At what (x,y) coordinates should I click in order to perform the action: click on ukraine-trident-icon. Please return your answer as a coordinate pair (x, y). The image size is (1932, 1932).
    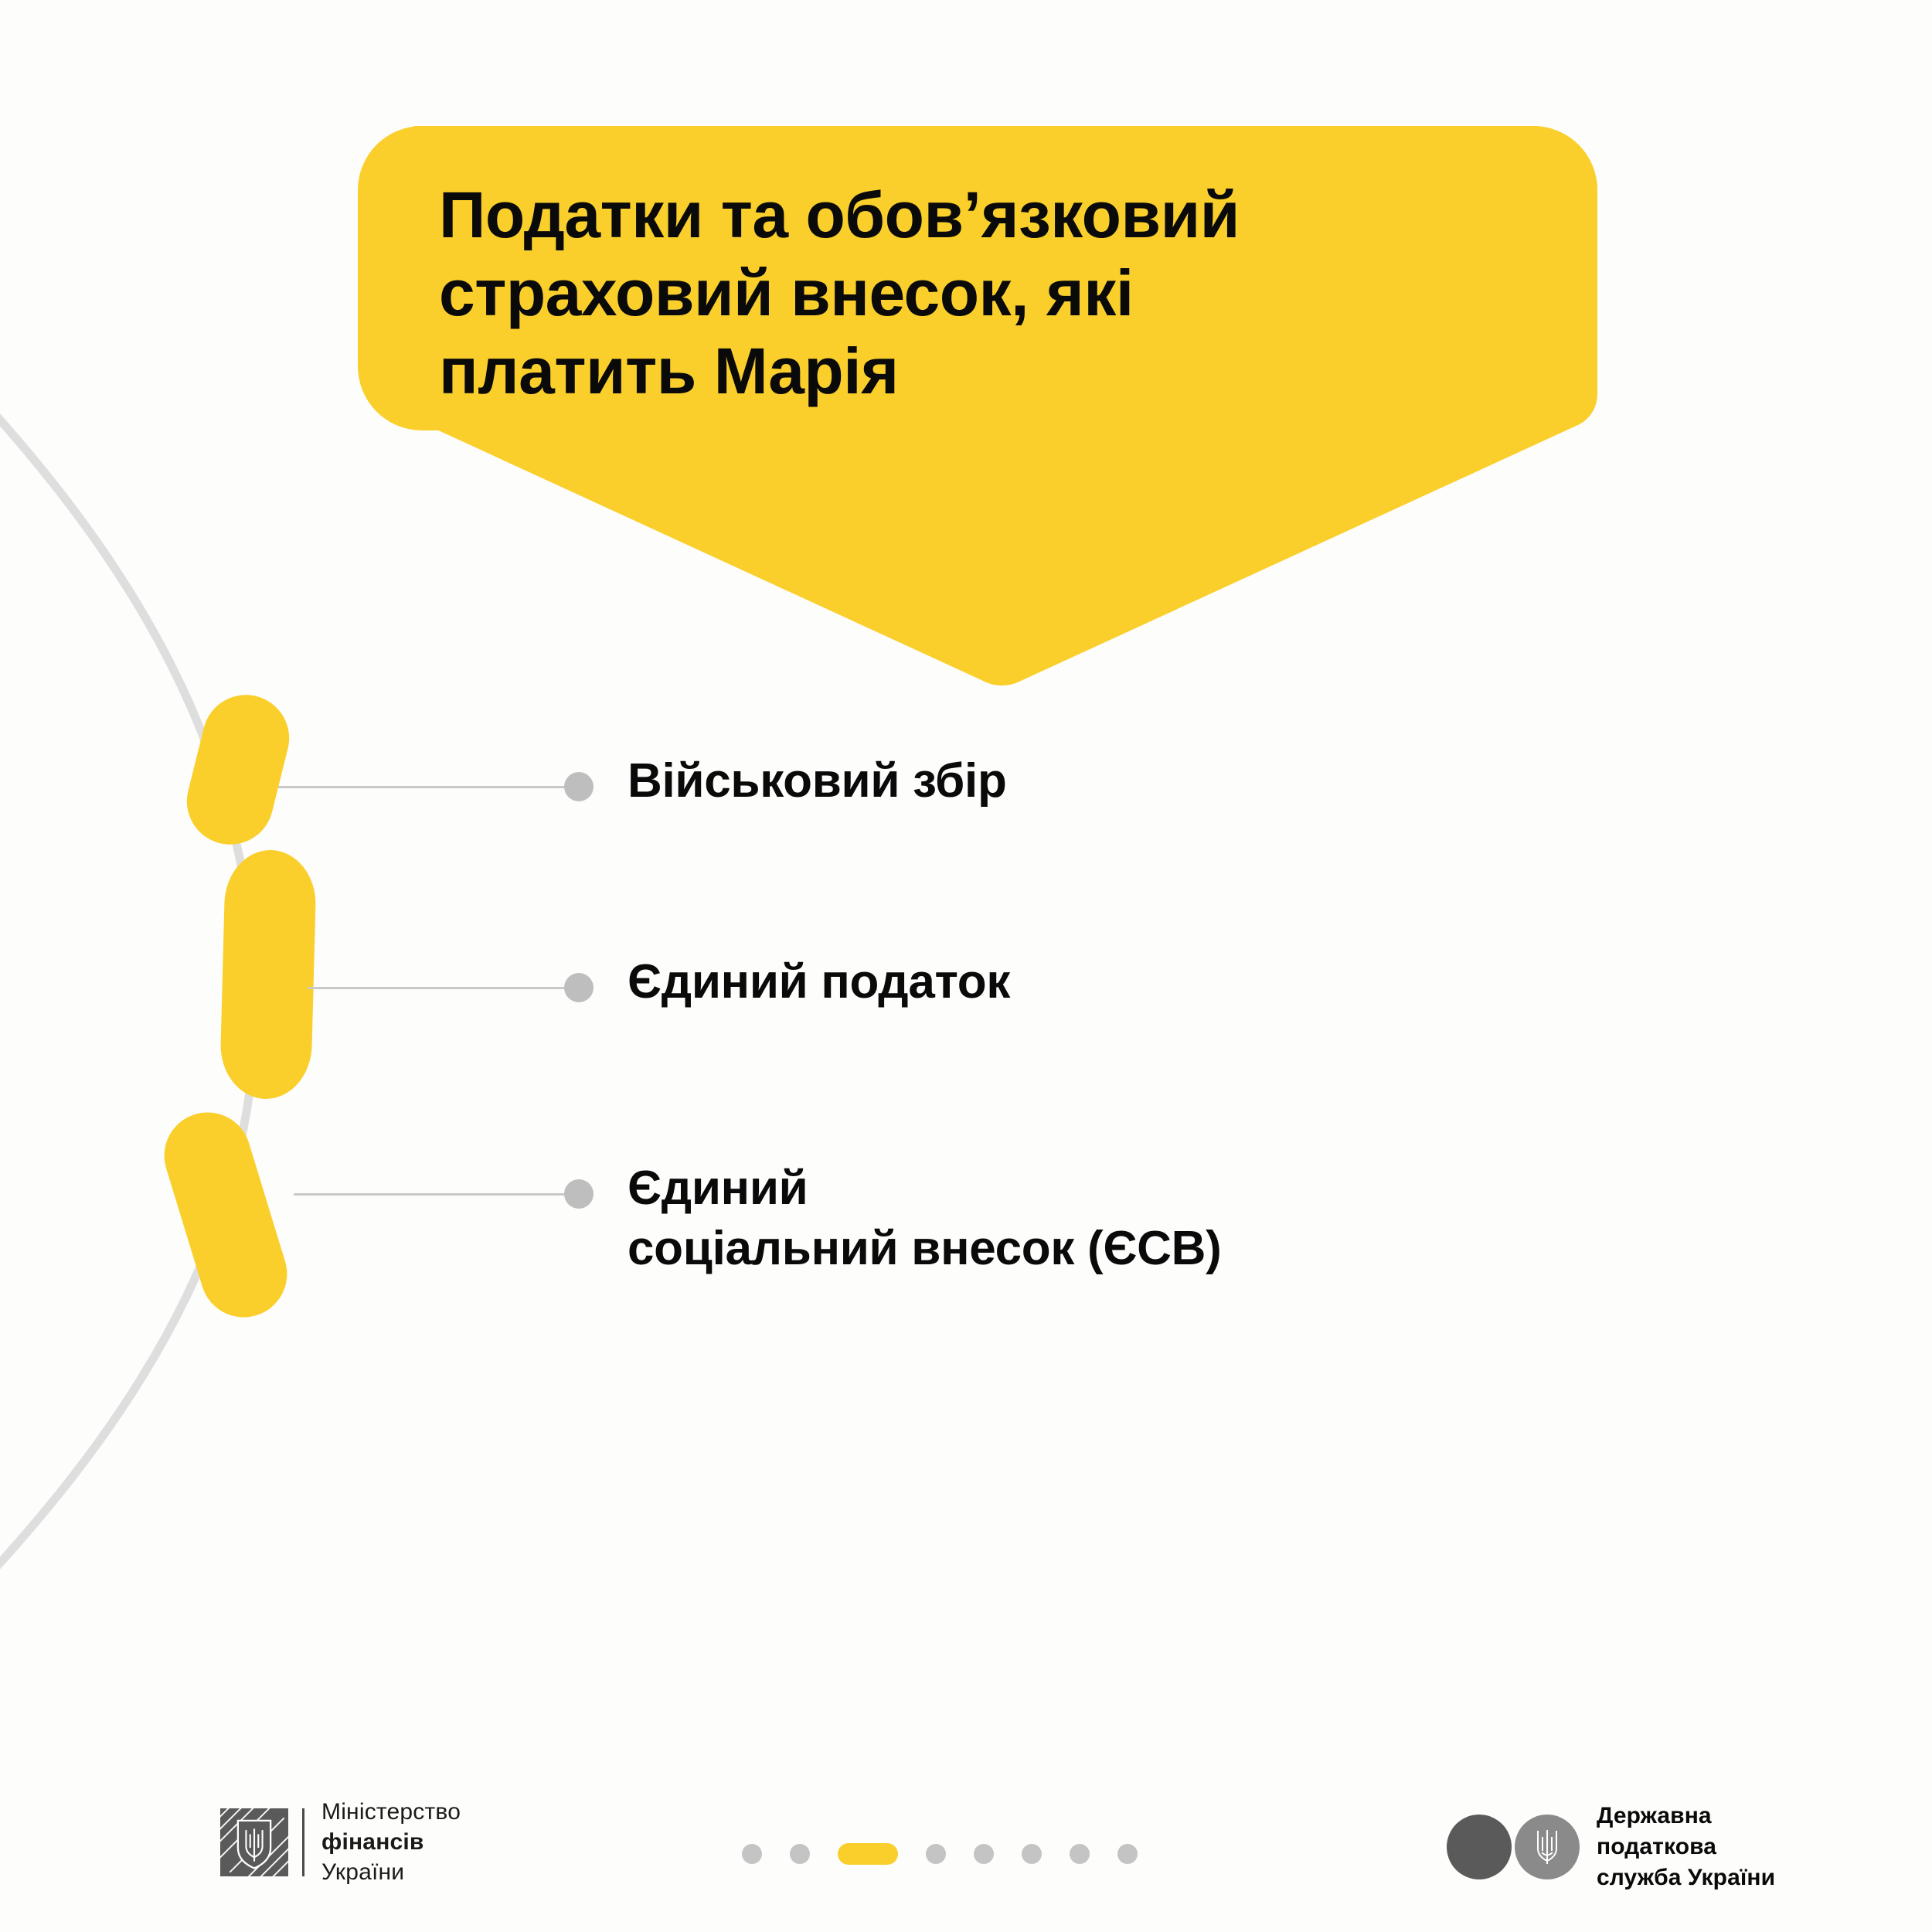
    Looking at the image, I should click on (1547, 1848).